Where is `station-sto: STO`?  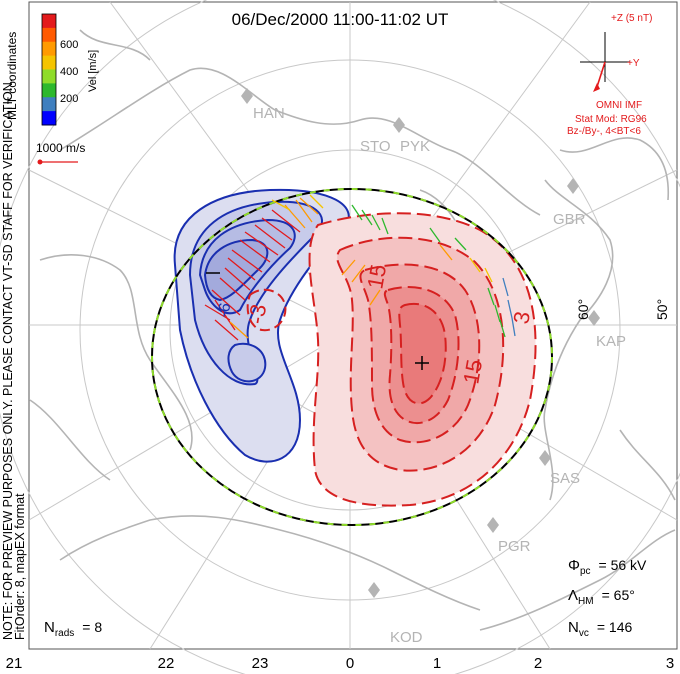 station-sto: STO is located at coordinates (375, 146).